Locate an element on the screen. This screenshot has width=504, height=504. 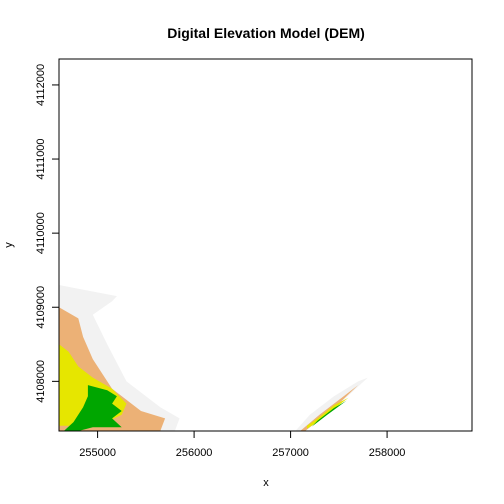
x-axis: 255000 256000 257000 258000 is located at coordinates (242, 444).